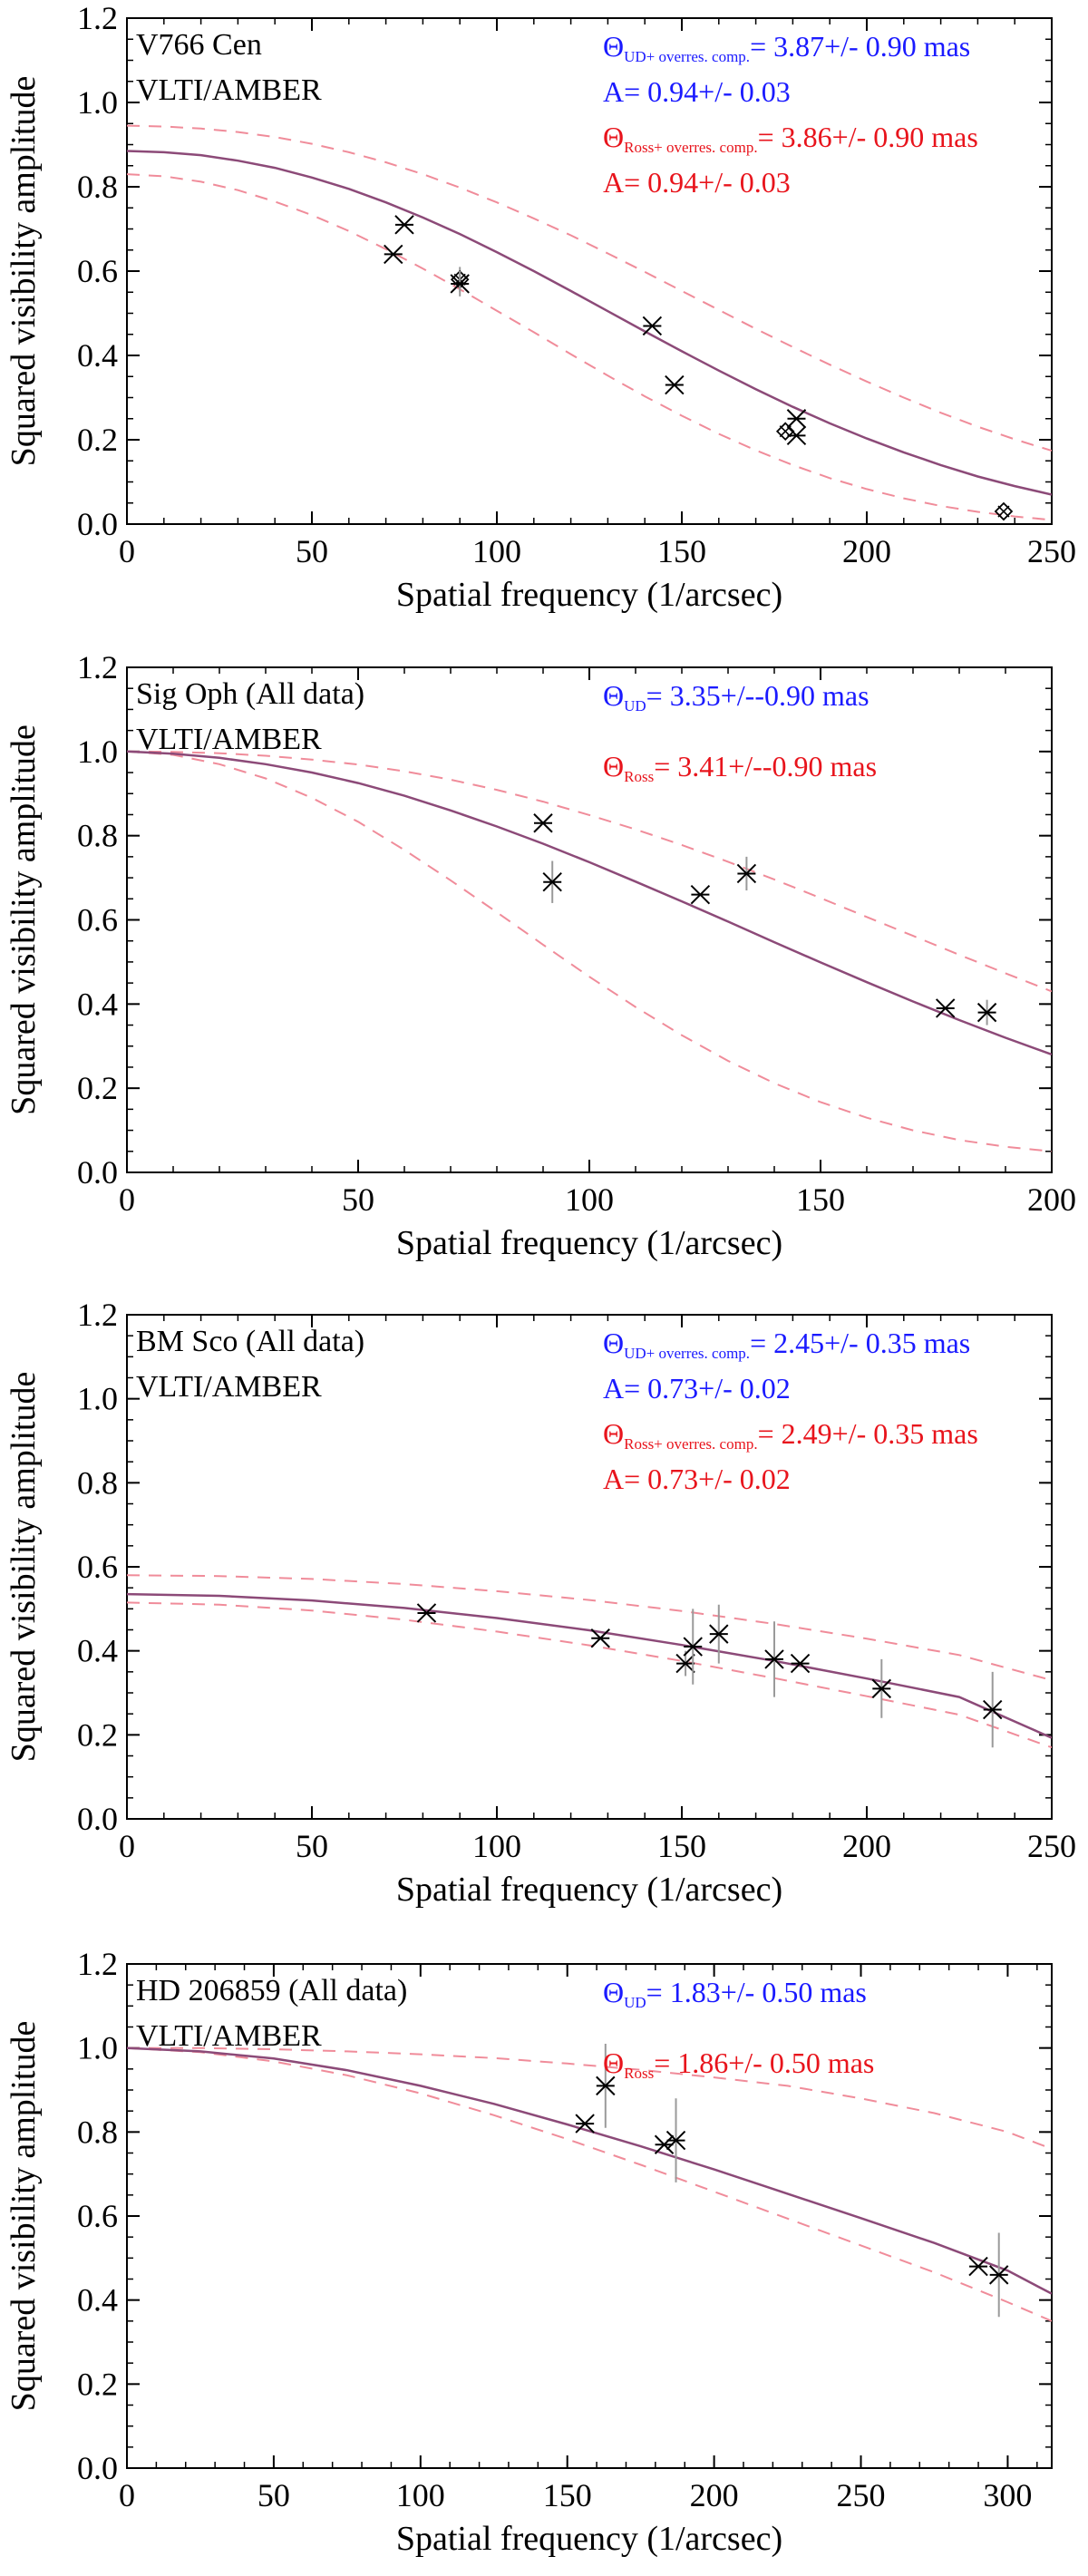 This screenshot has width=1088, height=2576. I want to click on panel-title-line: HD 206859 (All data), so click(272, 1991).